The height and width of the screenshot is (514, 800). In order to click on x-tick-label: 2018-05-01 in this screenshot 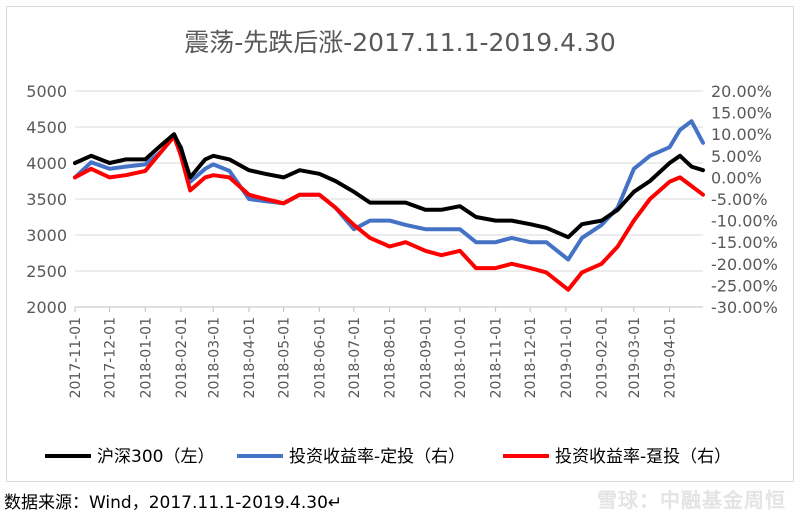, I will do `click(285, 357)`.